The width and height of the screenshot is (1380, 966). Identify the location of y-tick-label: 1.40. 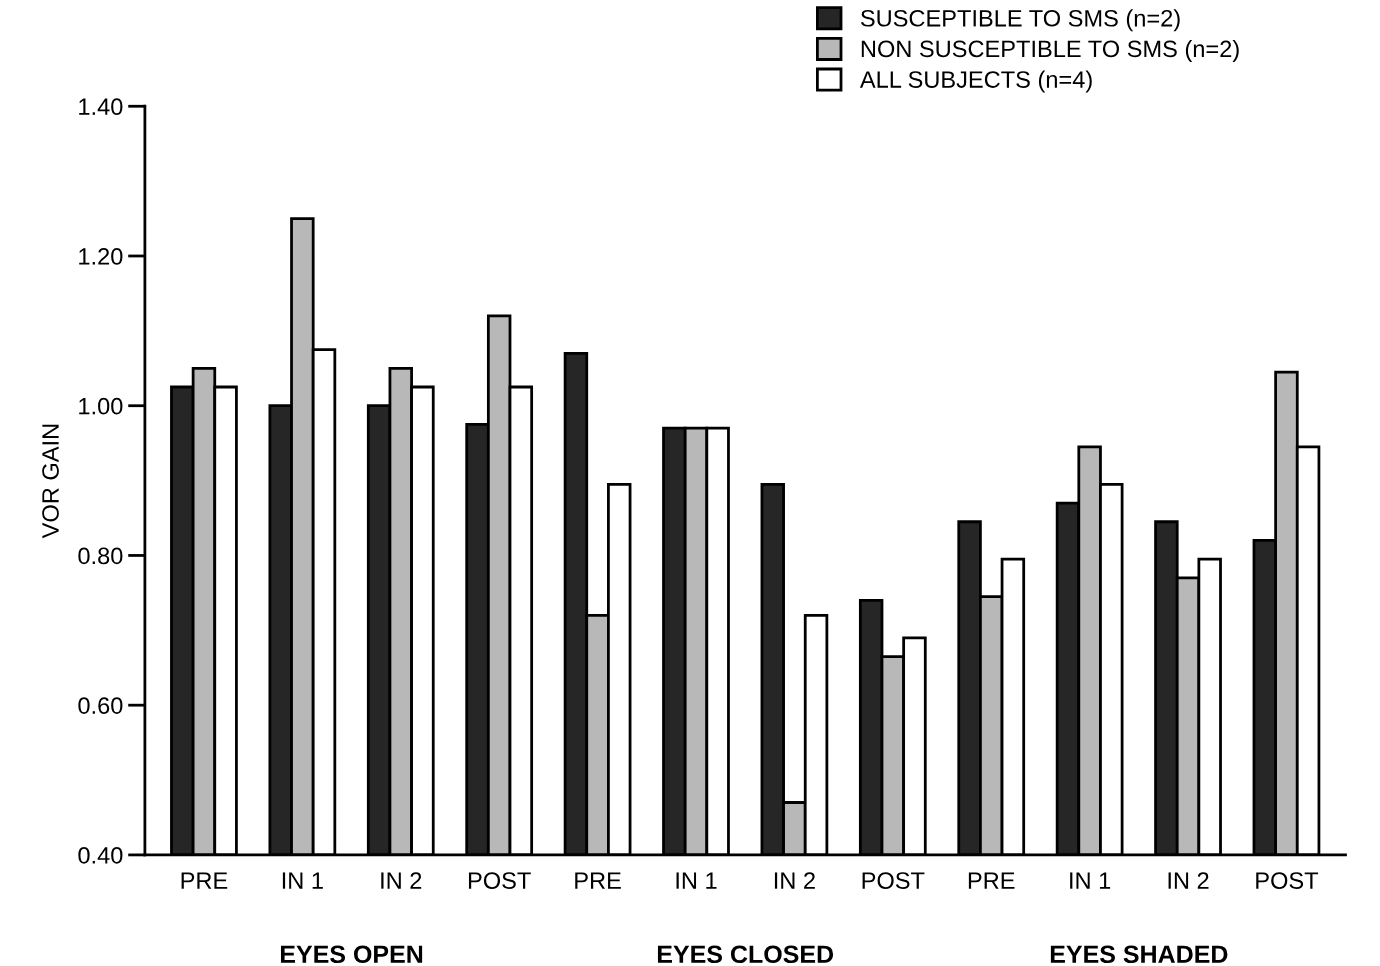
(101, 107).